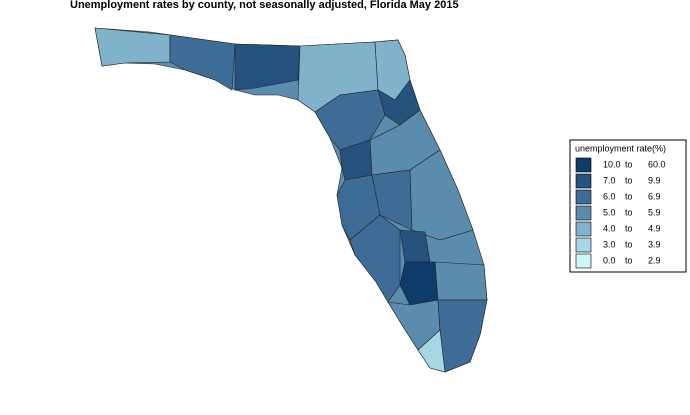 The image size is (690, 415). I want to click on legend-low: 5.0, so click(609, 212).